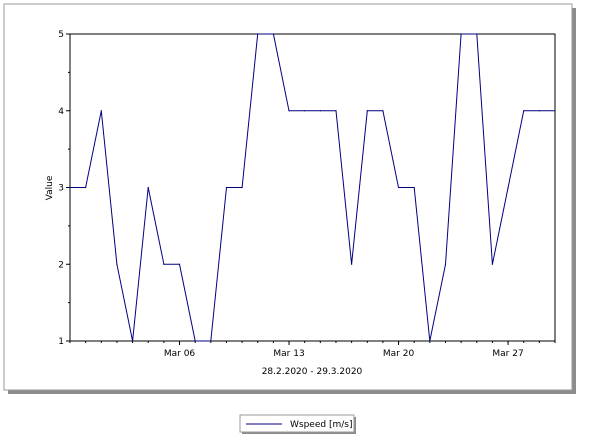  What do you see at coordinates (61, 112) in the screenshot?
I see `y-tick-label: 4` at bounding box center [61, 112].